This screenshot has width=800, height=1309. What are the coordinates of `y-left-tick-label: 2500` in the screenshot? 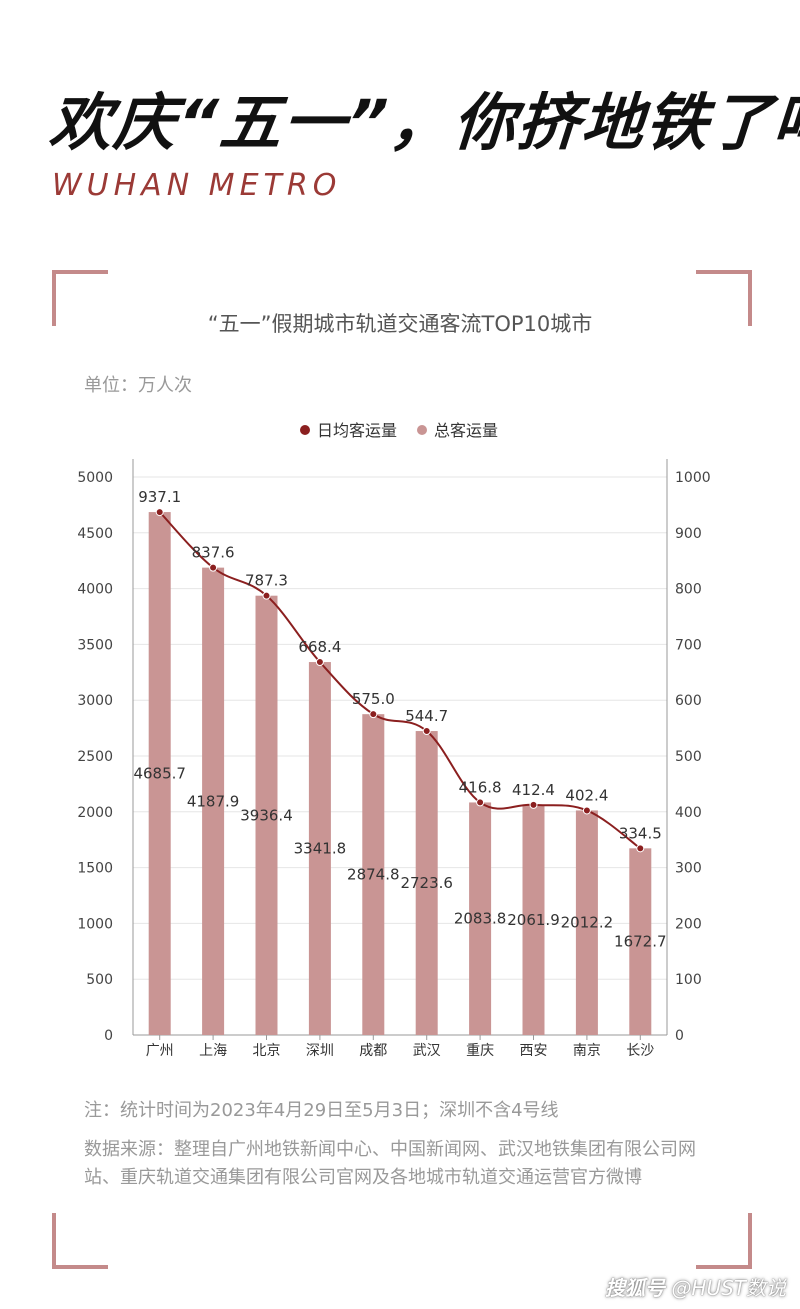 It's located at (95, 757).